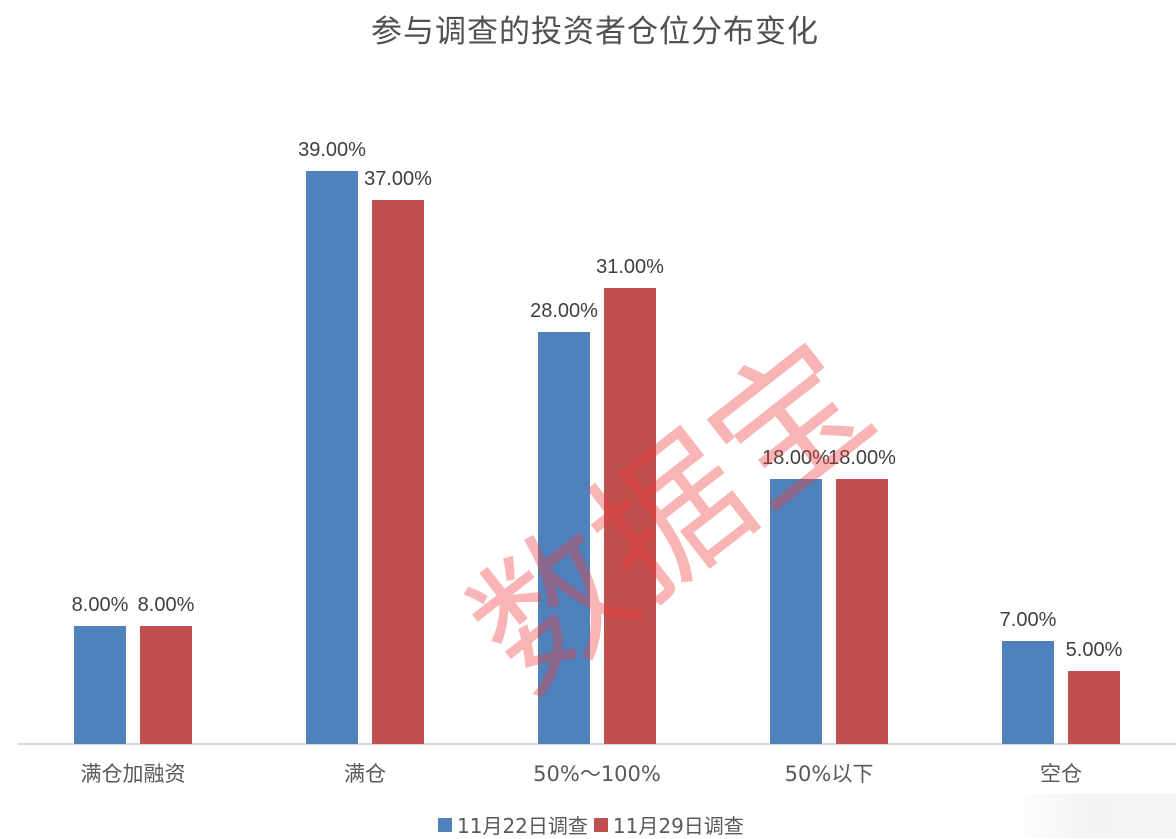  I want to click on corner-watermark, so click(1091, 816).